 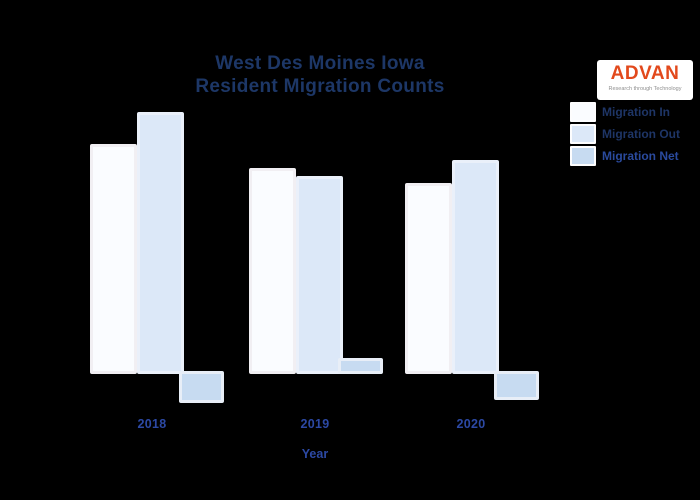 What do you see at coordinates (636, 112) in the screenshot?
I see `legend-label-migration-in: Migration In` at bounding box center [636, 112].